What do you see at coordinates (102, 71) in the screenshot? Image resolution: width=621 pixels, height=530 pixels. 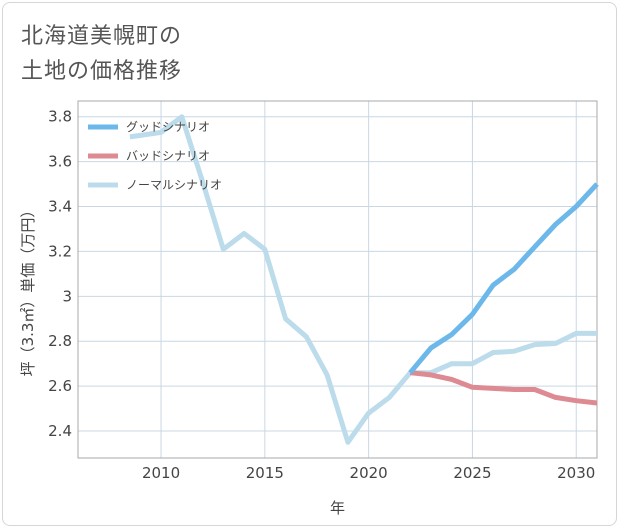 I see `chart-title-line-2: 土地の価格推移` at bounding box center [102, 71].